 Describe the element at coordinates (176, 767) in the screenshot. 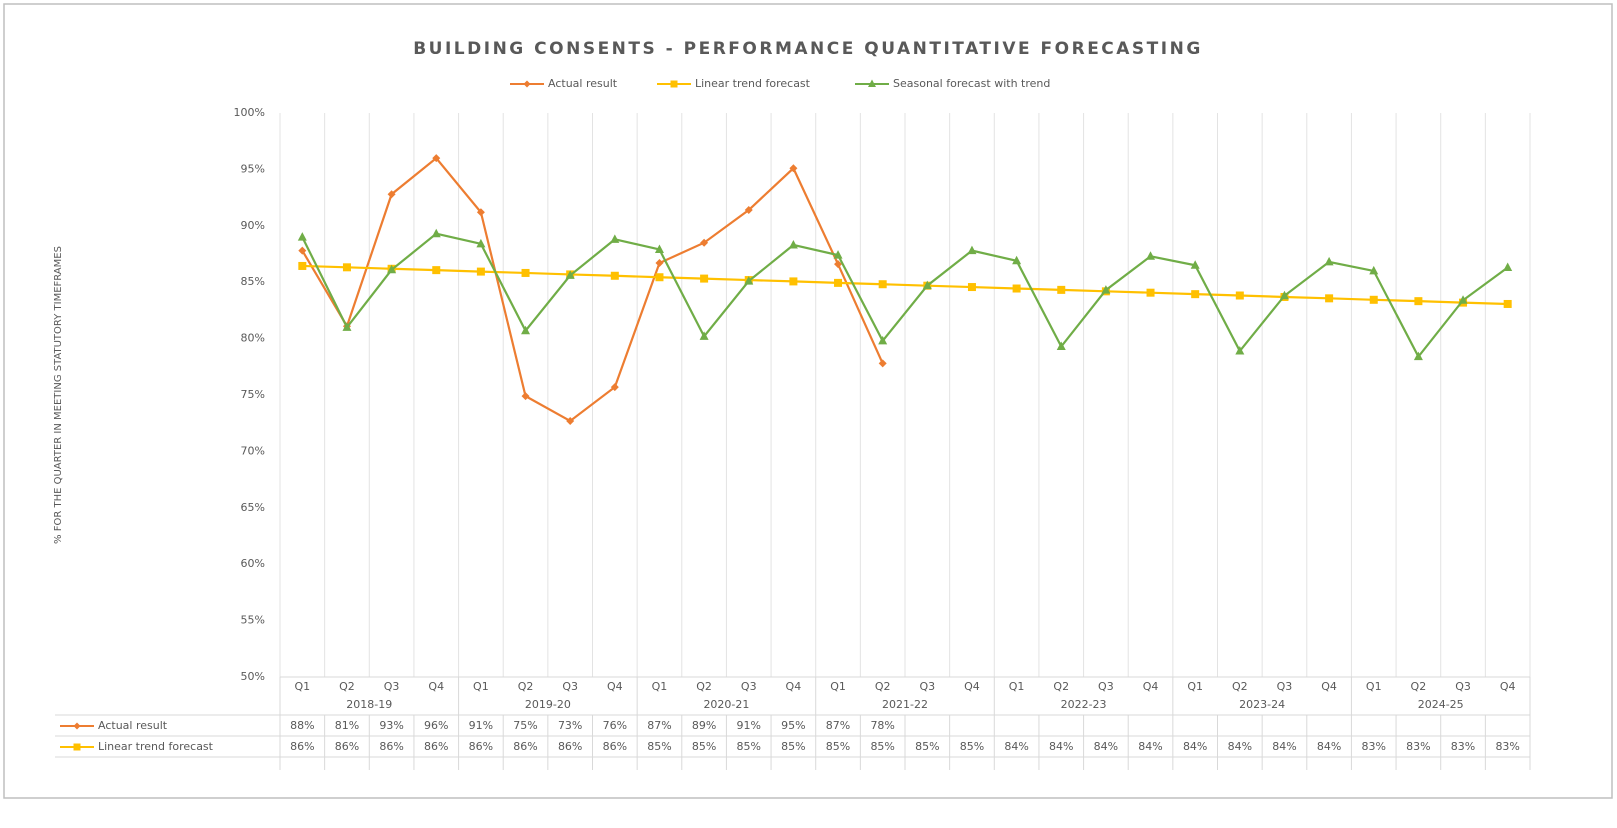

I see `table-row-label: Seasonal forecast with trend` at that location.